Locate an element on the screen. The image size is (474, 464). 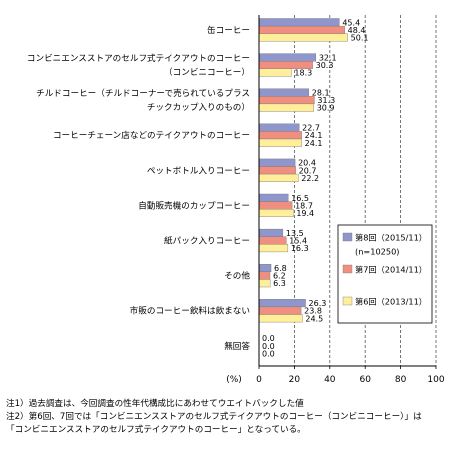
category-label: 自動販売機のカップコーヒー is located at coordinates (194, 205).